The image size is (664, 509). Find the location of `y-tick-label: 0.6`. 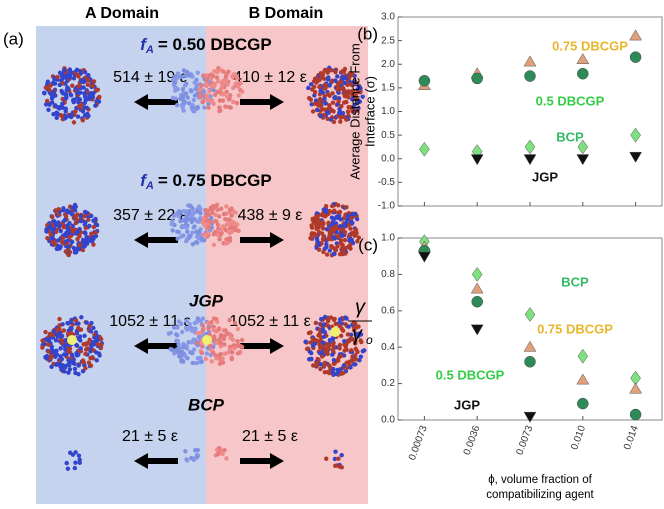

y-tick-label: 0.6 is located at coordinates (388, 310).